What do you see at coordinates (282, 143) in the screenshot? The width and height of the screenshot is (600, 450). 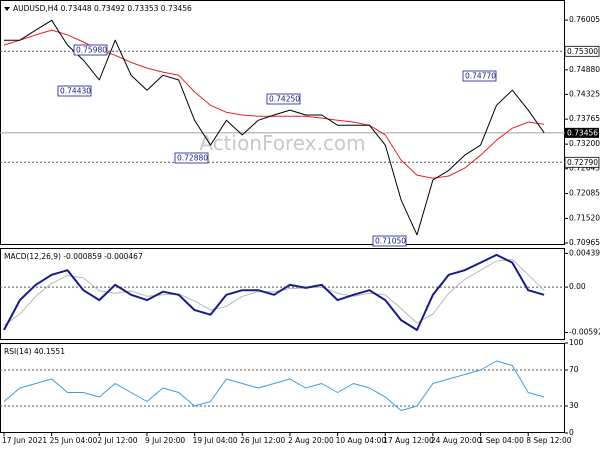 I see `watermark: ActionForex.com` at bounding box center [282, 143].